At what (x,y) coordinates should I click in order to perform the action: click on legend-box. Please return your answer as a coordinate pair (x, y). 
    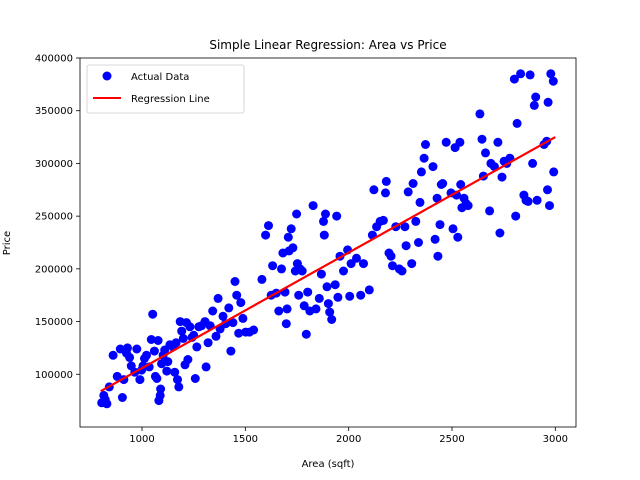
    Looking at the image, I should click on (165, 89).